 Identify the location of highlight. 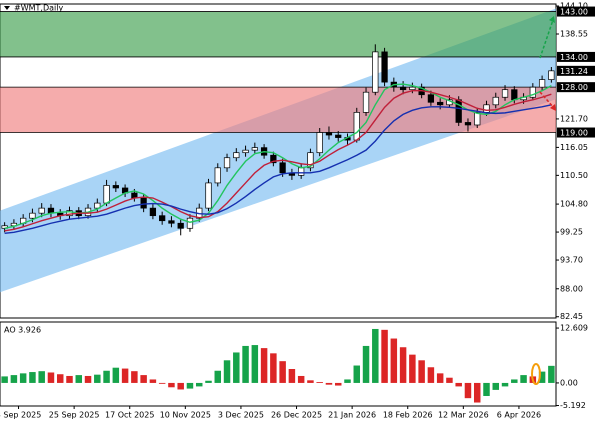
(536, 374).